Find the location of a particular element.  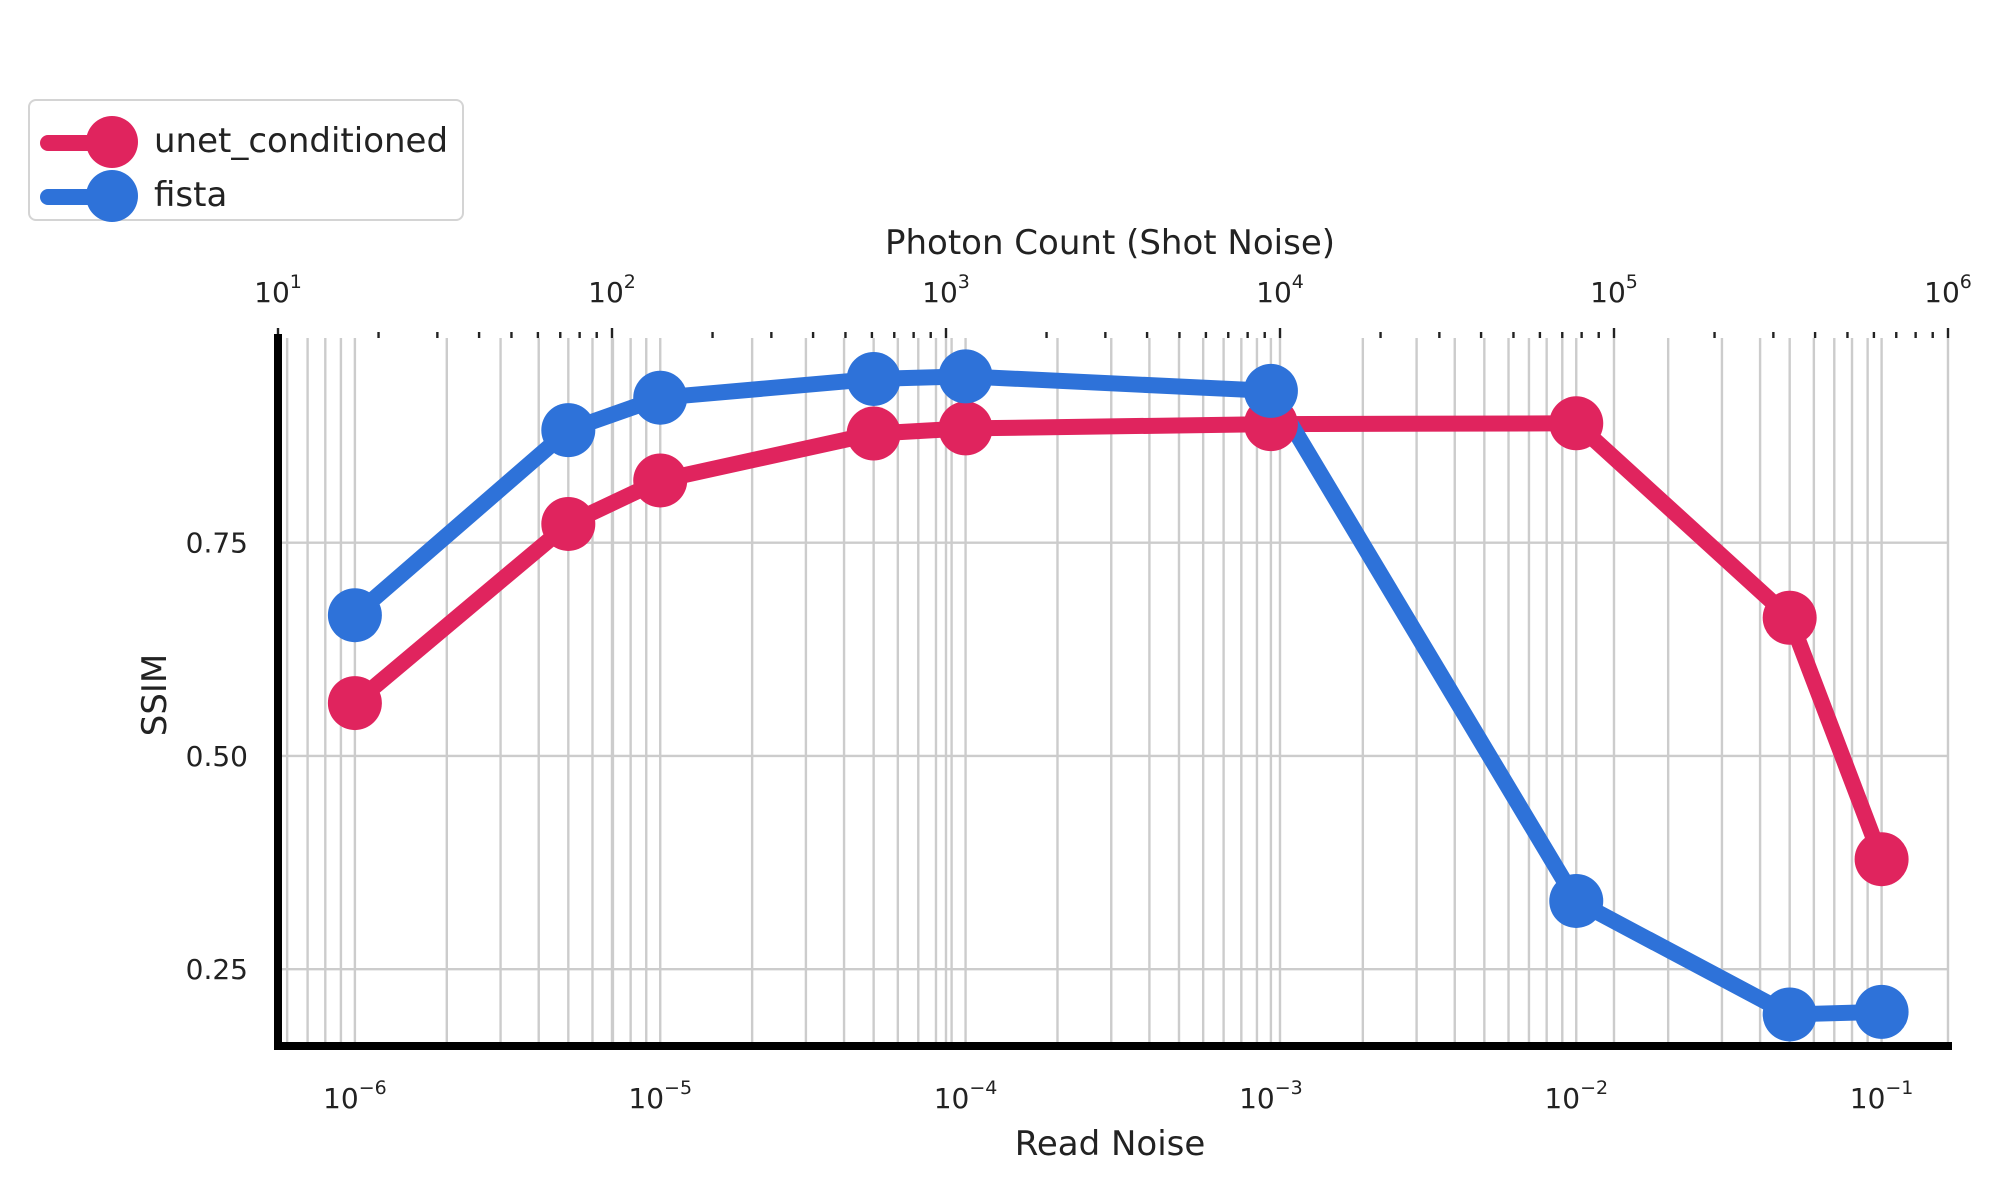

x-tick-label: 10⁻³ is located at coordinates (1271, 1096).